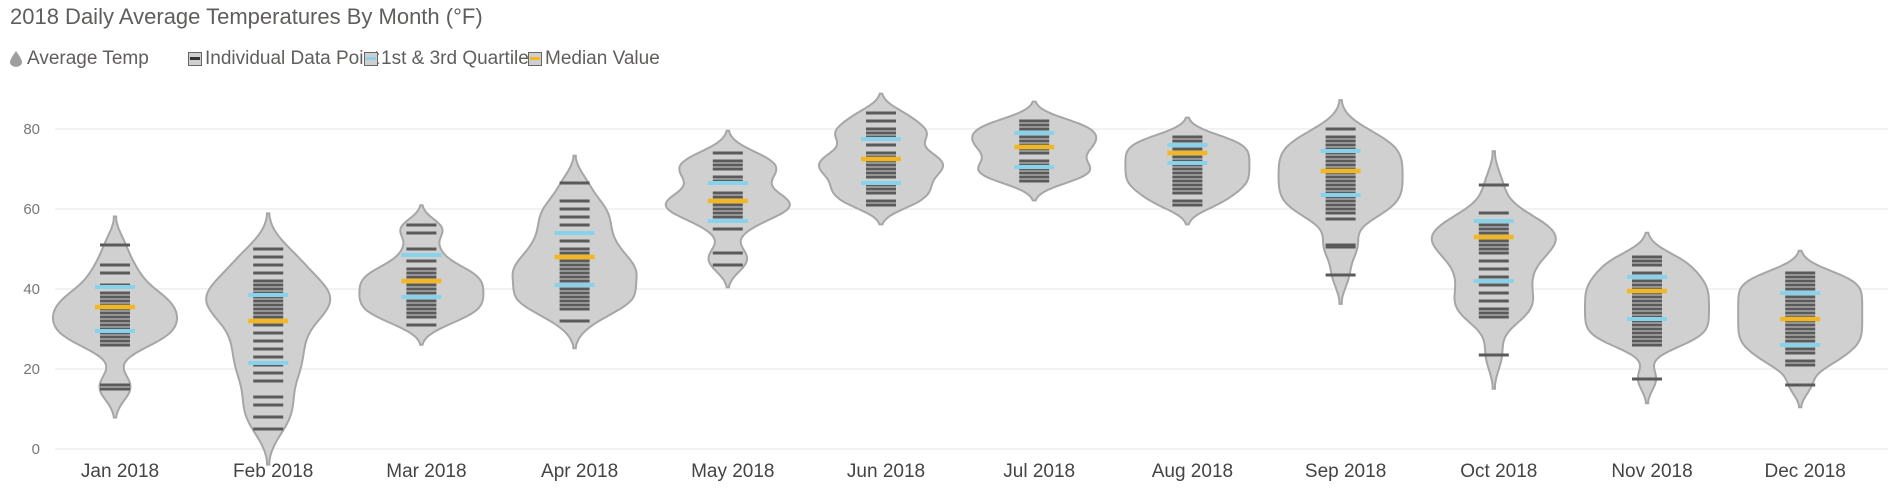 The image size is (1893, 503). What do you see at coordinates (1039, 471) in the screenshot?
I see `x-tick-label: Jul 2018` at bounding box center [1039, 471].